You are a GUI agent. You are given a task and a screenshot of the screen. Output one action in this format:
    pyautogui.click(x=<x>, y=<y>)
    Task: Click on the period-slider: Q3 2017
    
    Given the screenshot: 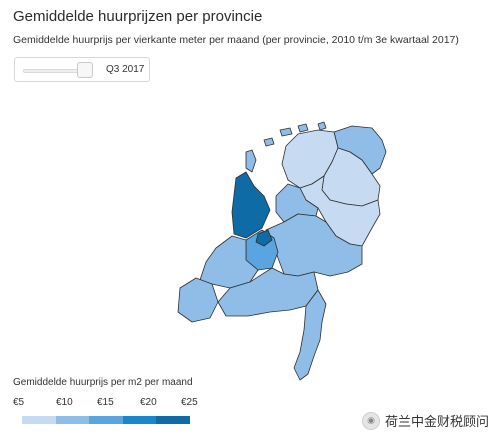 What is the action you would take?
    pyautogui.click(x=82, y=69)
    